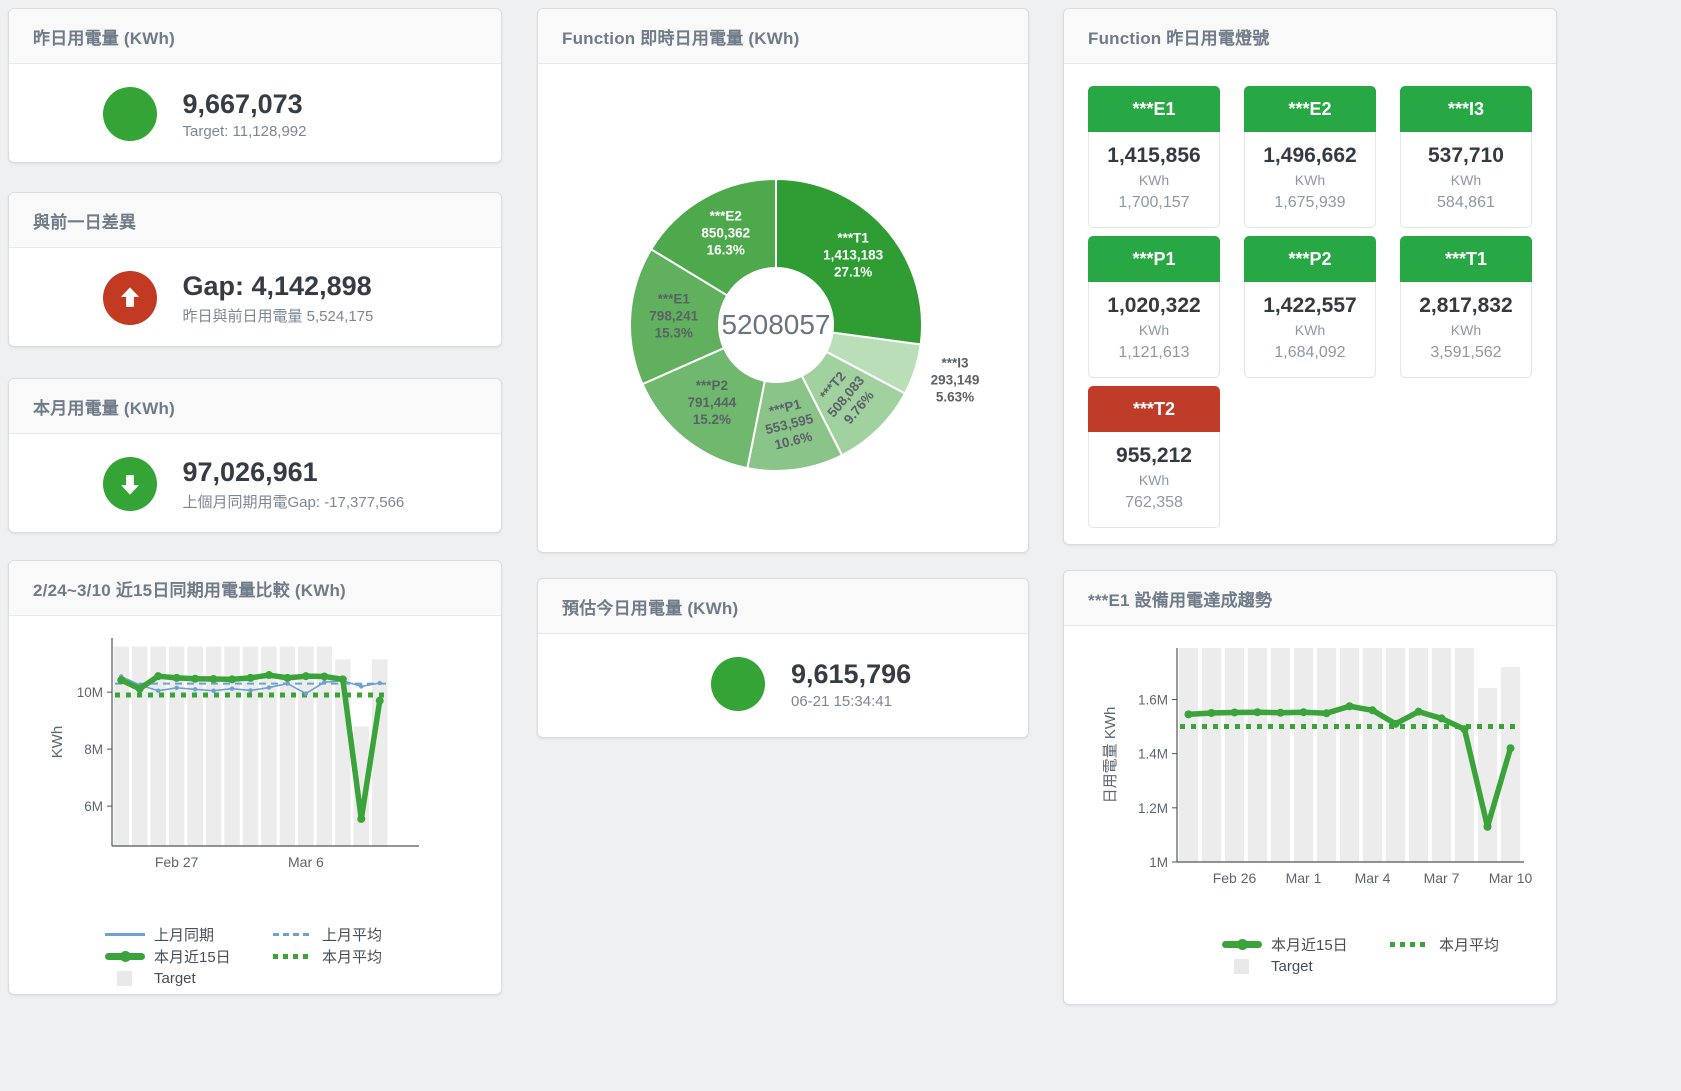  What do you see at coordinates (1110, 755) in the screenshot?
I see `y-axis-label: 日用電量 KWh` at bounding box center [1110, 755].